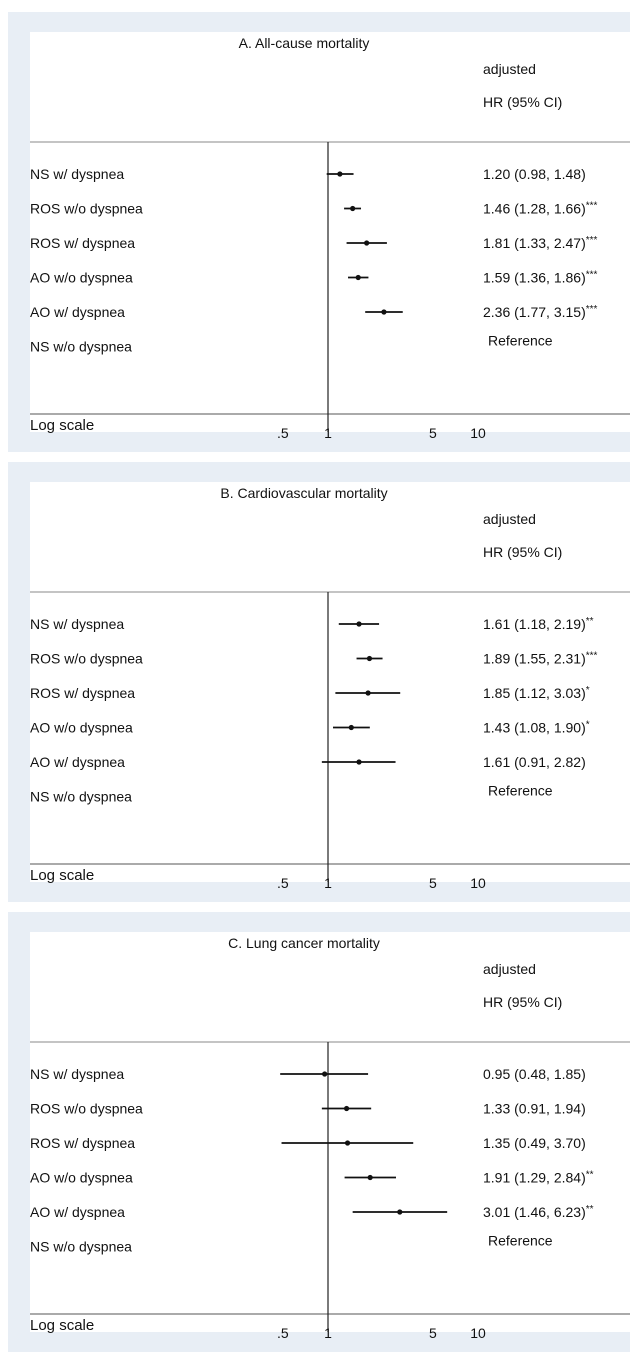  What do you see at coordinates (314, 659) in the screenshot?
I see `forest-row: ROS w/o dyspnea 1.89 (1.55, 2.31)***` at bounding box center [314, 659].